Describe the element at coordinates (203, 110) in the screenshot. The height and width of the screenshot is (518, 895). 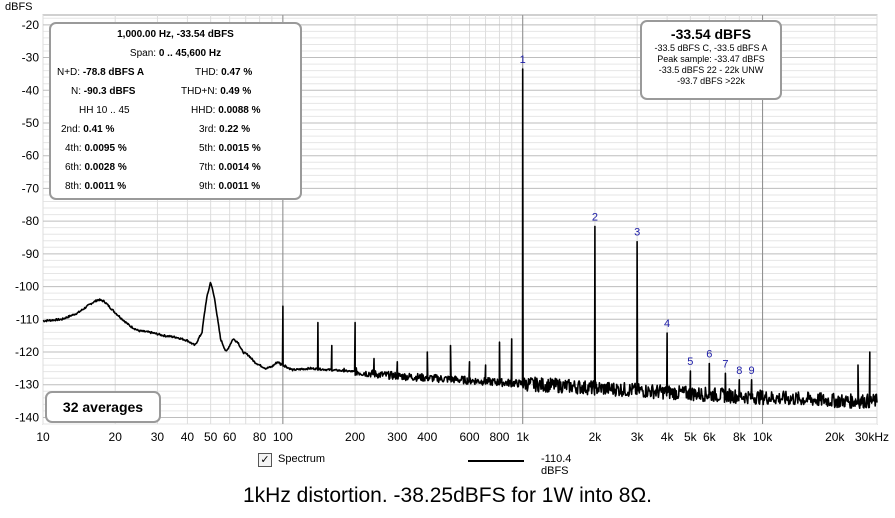
I see `hhd-label: HHD:` at that location.